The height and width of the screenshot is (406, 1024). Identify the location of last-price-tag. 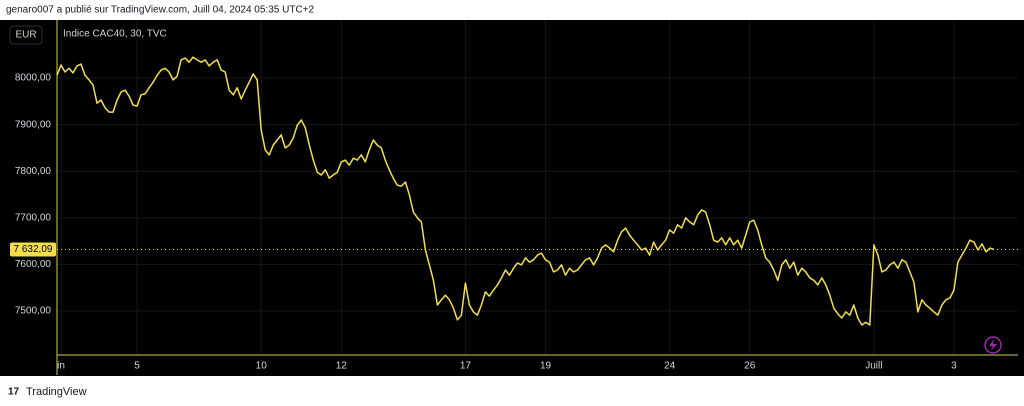
(33, 249).